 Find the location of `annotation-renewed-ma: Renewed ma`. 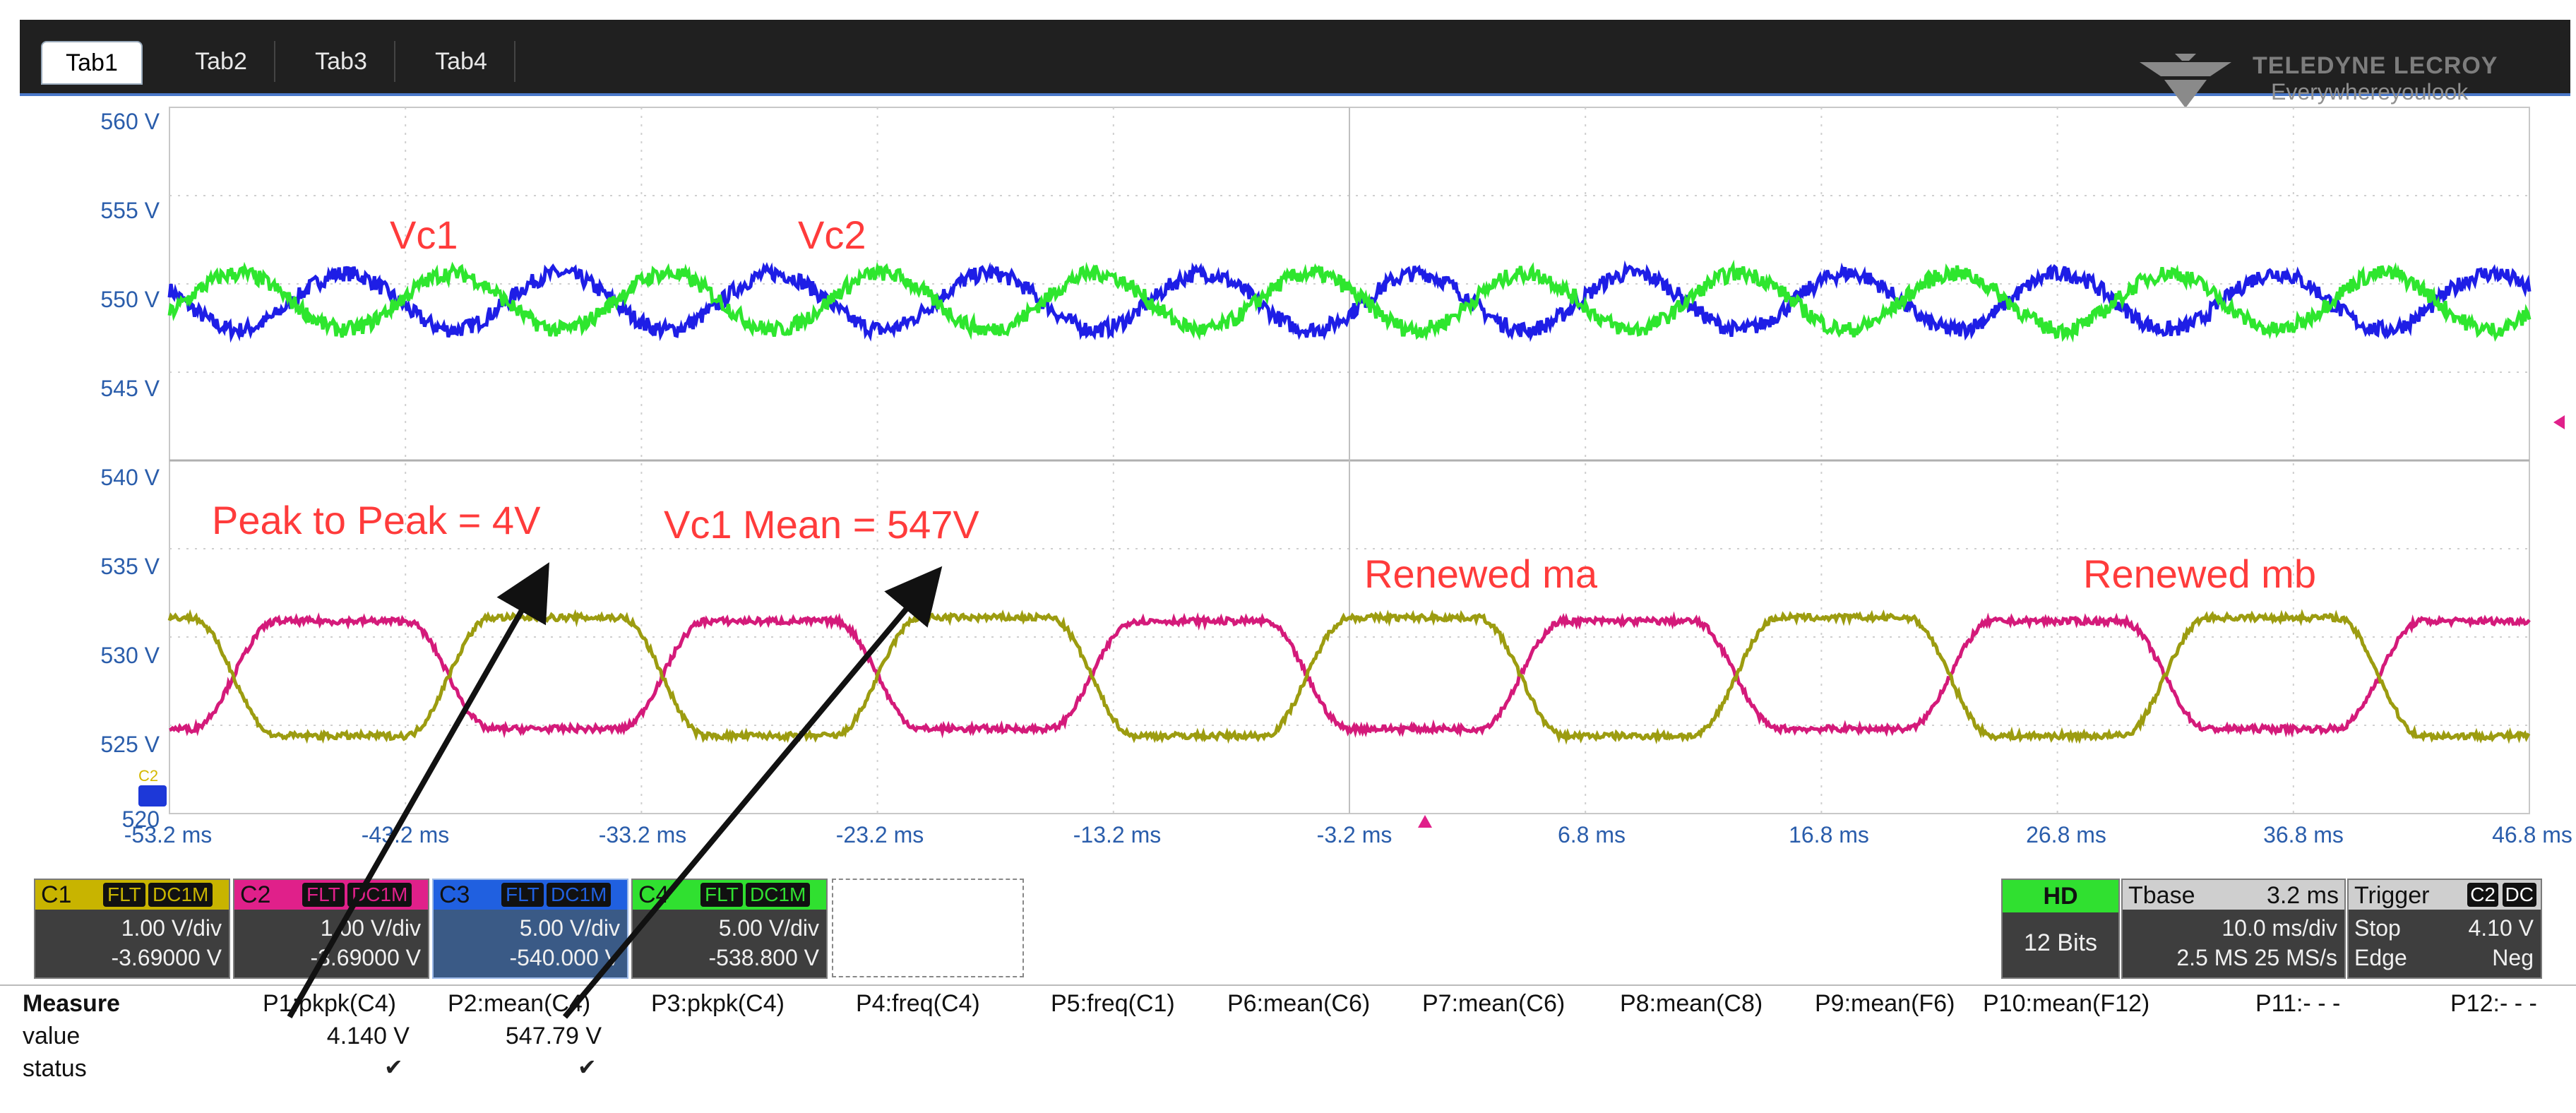

annotation-renewed-ma: Renewed ma is located at coordinates (1480, 574).